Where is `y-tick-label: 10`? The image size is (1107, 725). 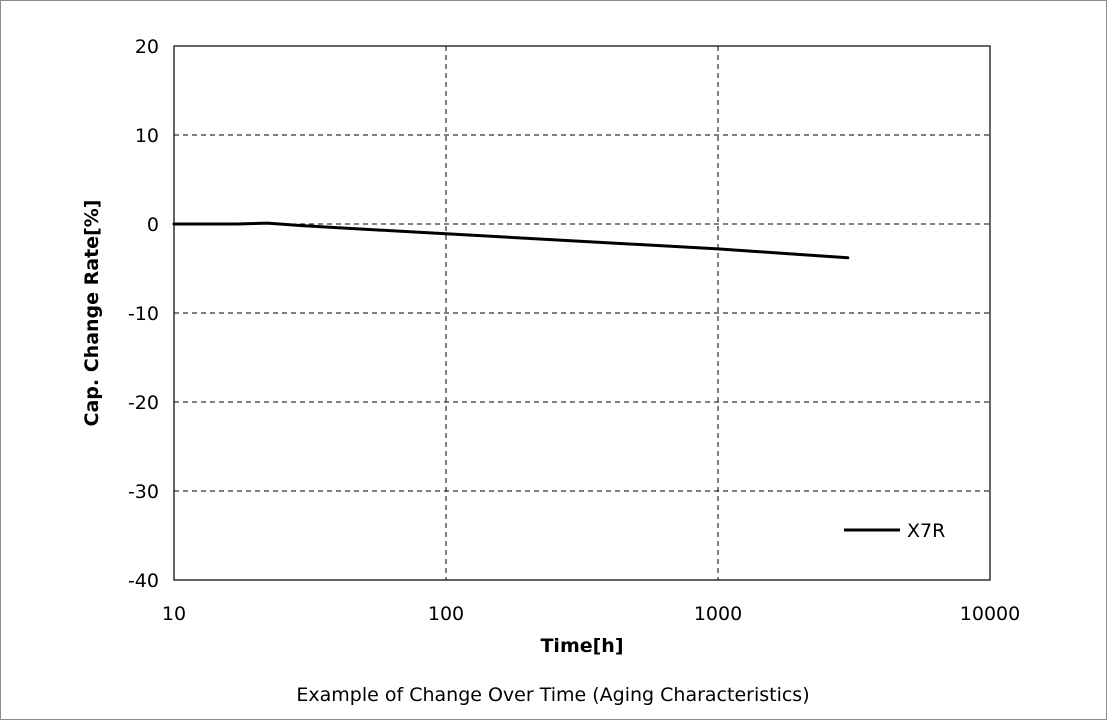 y-tick-label: 10 is located at coordinates (147, 136).